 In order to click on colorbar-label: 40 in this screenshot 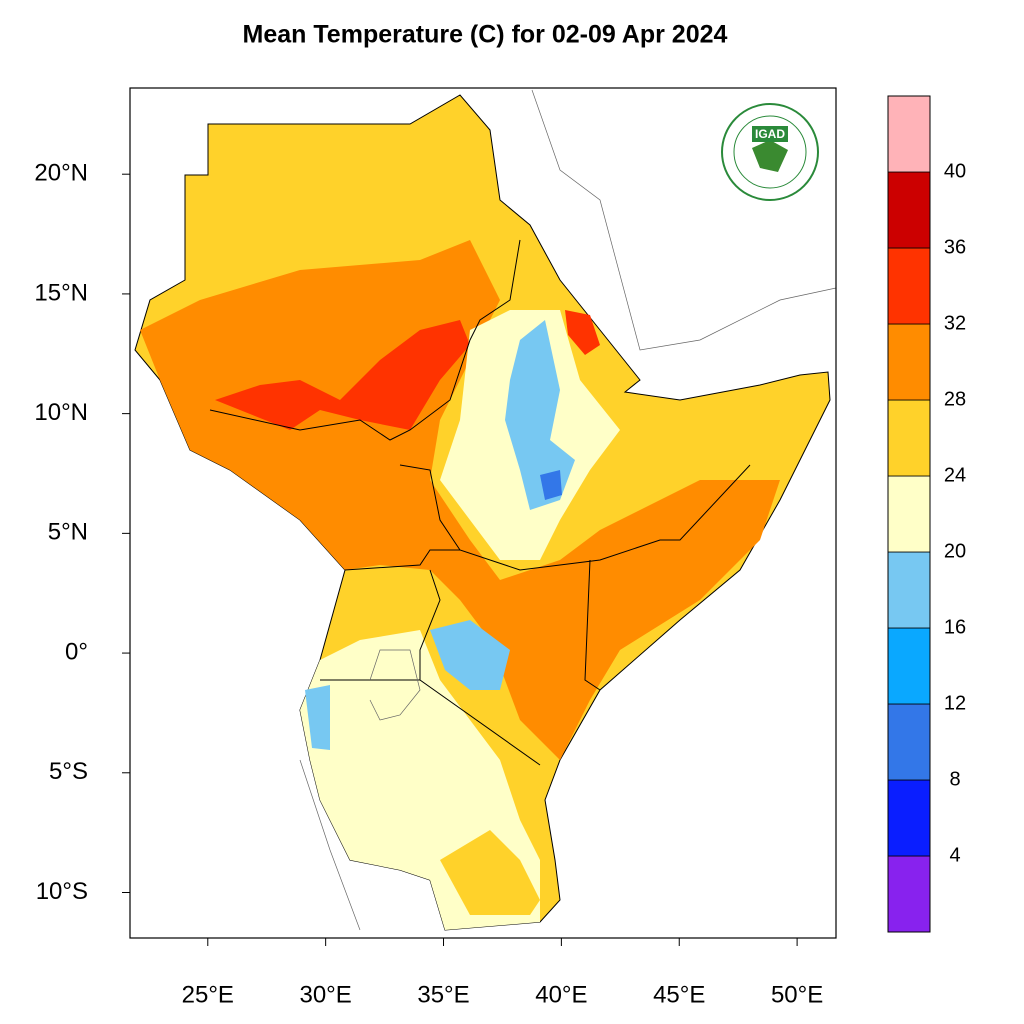, I will do `click(955, 171)`.